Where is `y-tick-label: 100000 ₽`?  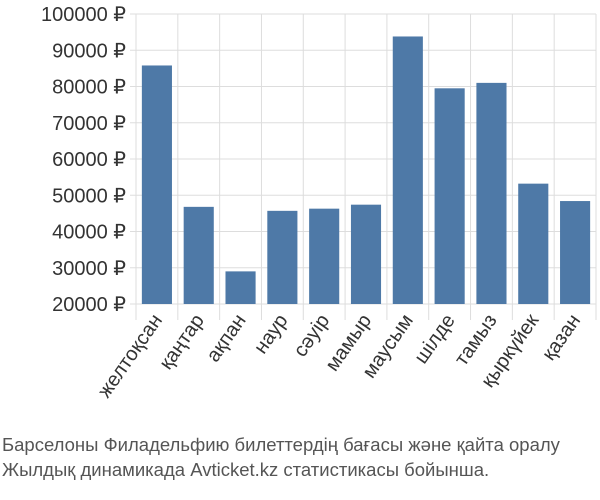
y-tick-label: 100000 ₽ is located at coordinates (83, 15).